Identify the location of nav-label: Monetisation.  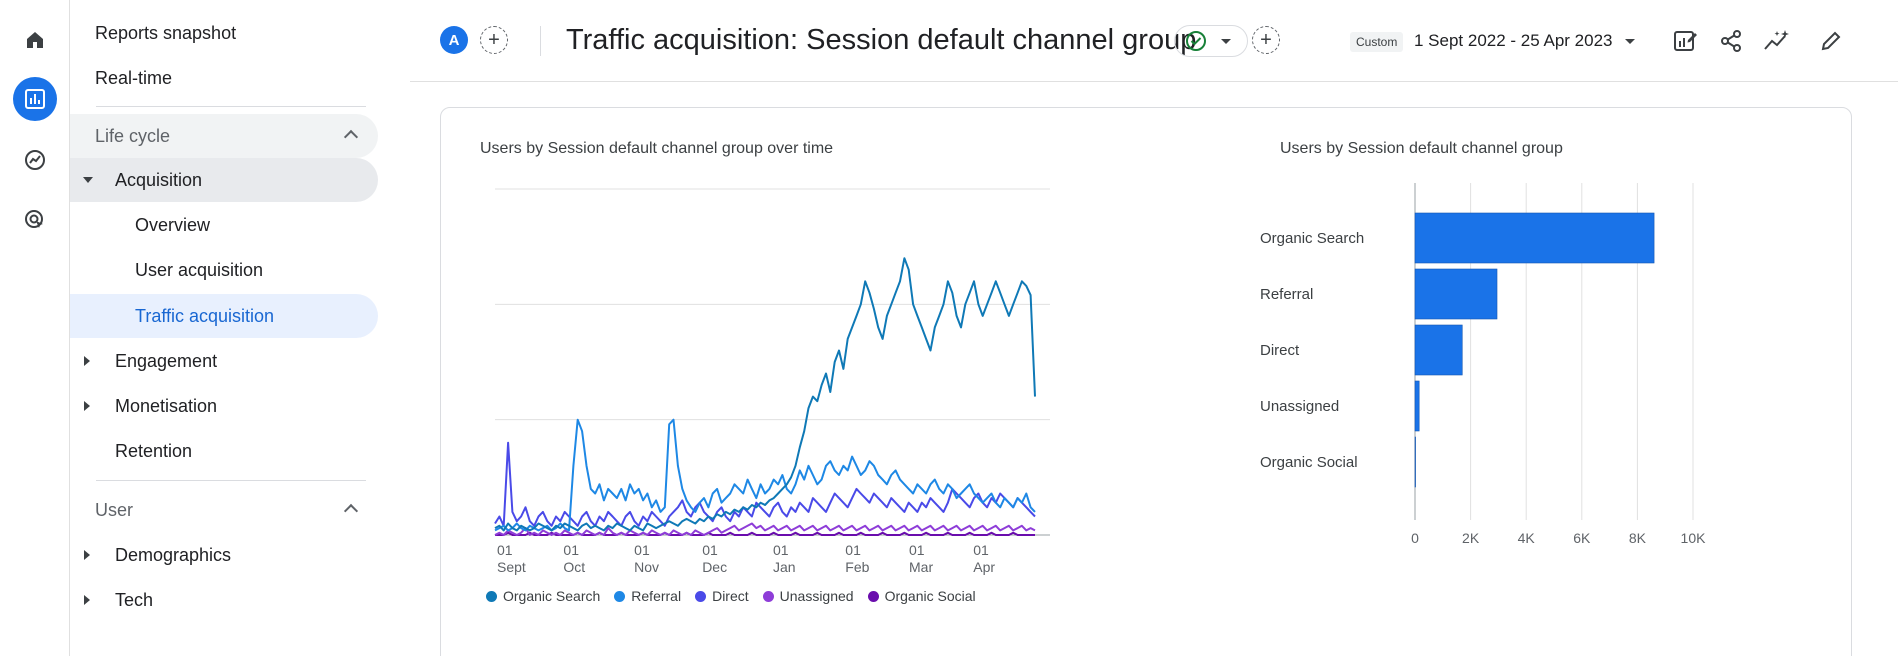
(166, 405).